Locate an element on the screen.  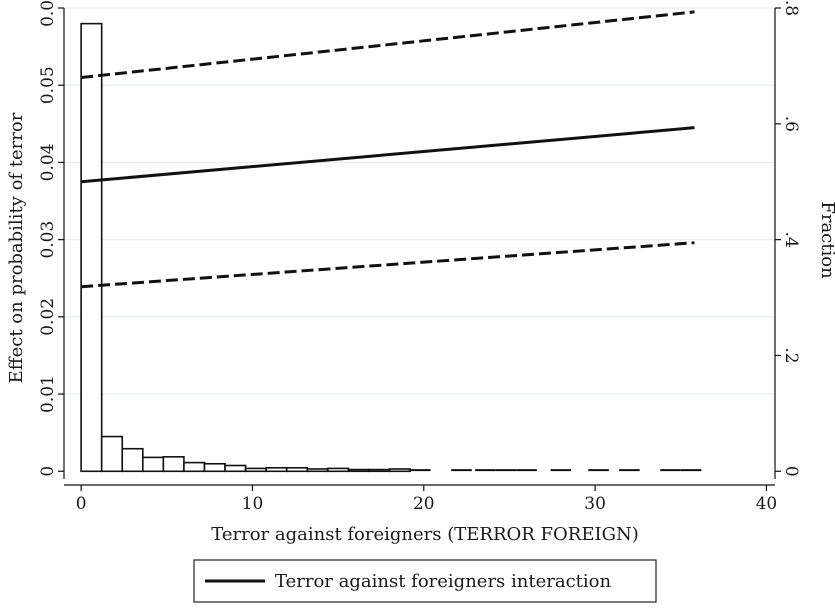
x-tick-label: 0 is located at coordinates (81, 504).